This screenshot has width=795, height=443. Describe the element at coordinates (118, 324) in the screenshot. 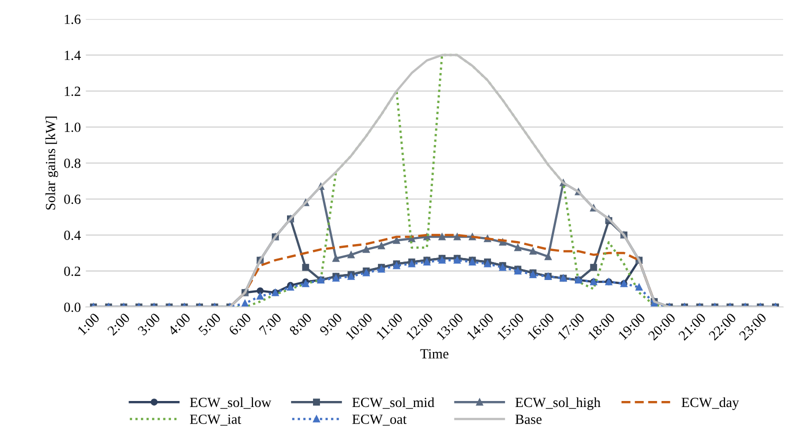

I see `x-tick-label: 2:00` at that location.